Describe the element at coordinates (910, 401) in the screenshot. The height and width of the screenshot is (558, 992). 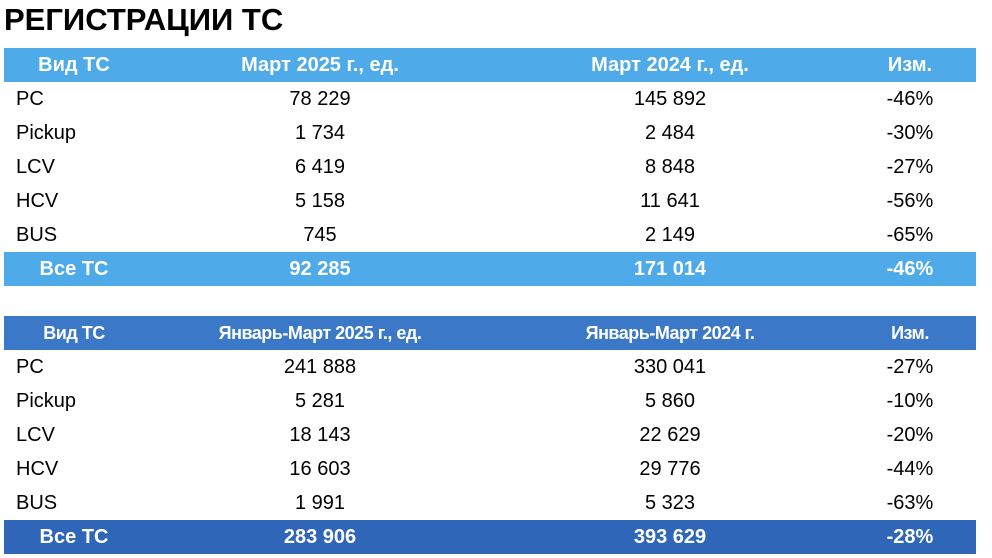
I see `cell: -10%` at that location.